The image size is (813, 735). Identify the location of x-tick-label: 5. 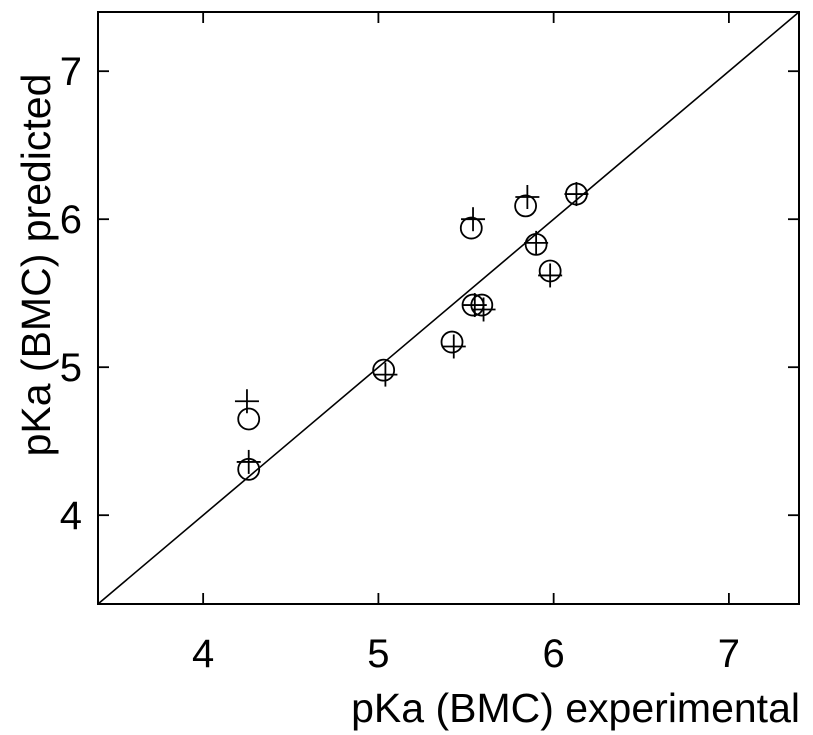
(378, 654).